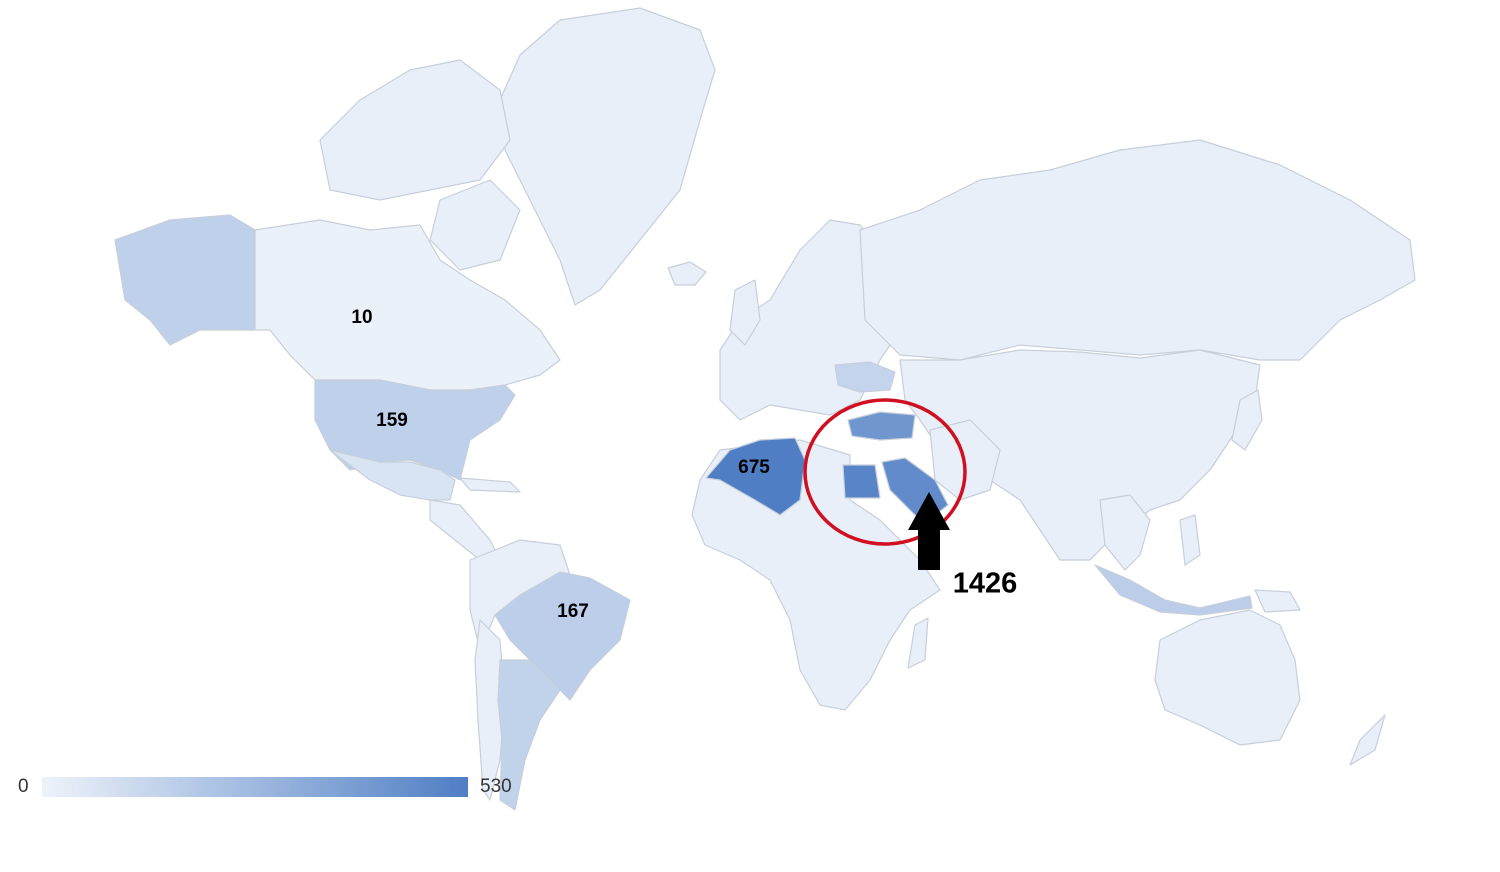  What do you see at coordinates (985, 583) in the screenshot?
I see `middle-east-count-label: 1426` at bounding box center [985, 583].